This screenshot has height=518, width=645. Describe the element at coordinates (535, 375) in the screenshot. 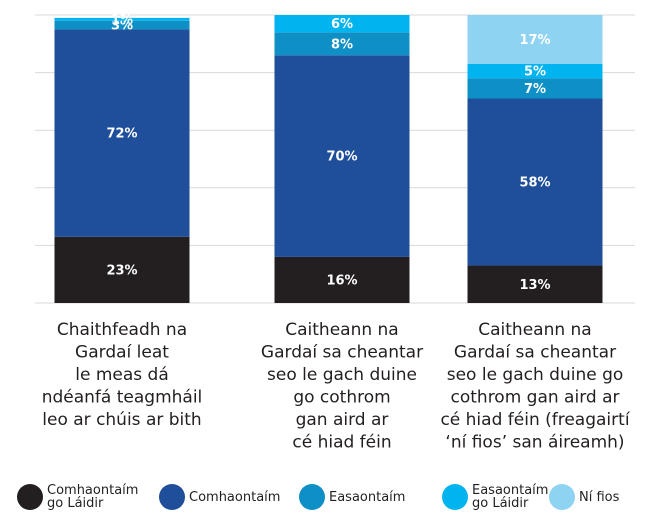

I see `x-tick-label: seo le gach duine go` at that location.